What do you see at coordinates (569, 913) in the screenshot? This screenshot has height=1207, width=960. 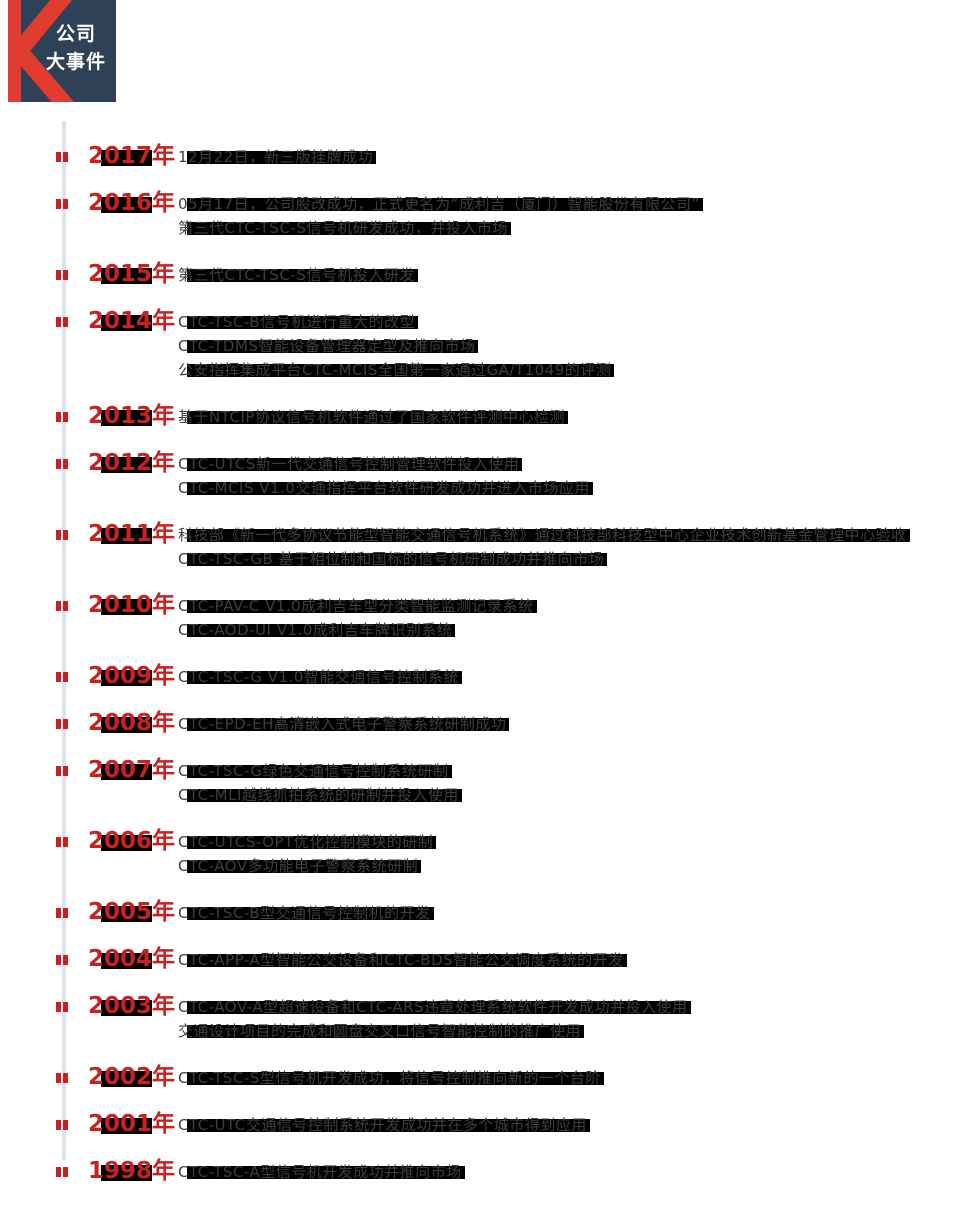 I see `event-line: CTC-TSC-B型交通信号控制机的开发` at bounding box center [569, 913].